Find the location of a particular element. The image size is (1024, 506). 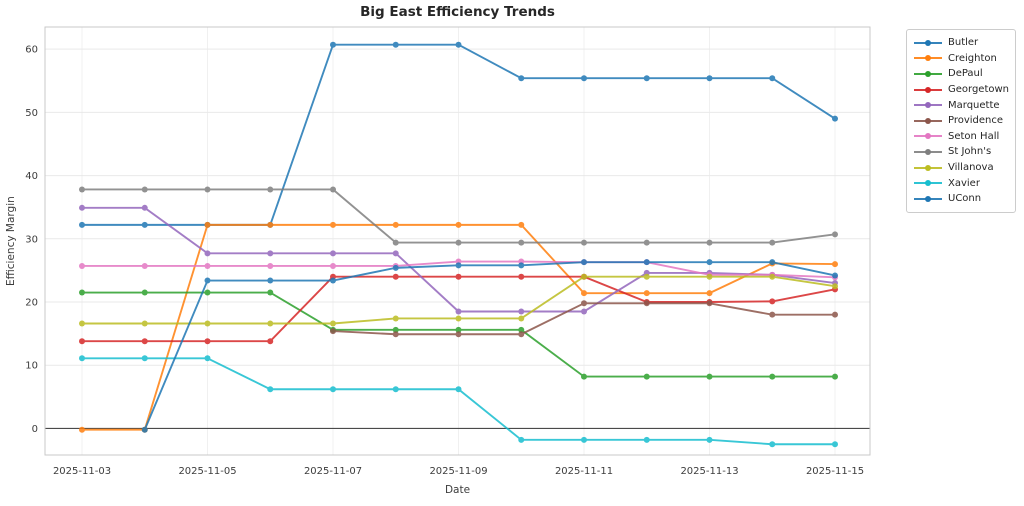

legend-swatch-georgetown is located at coordinates (928, 90).